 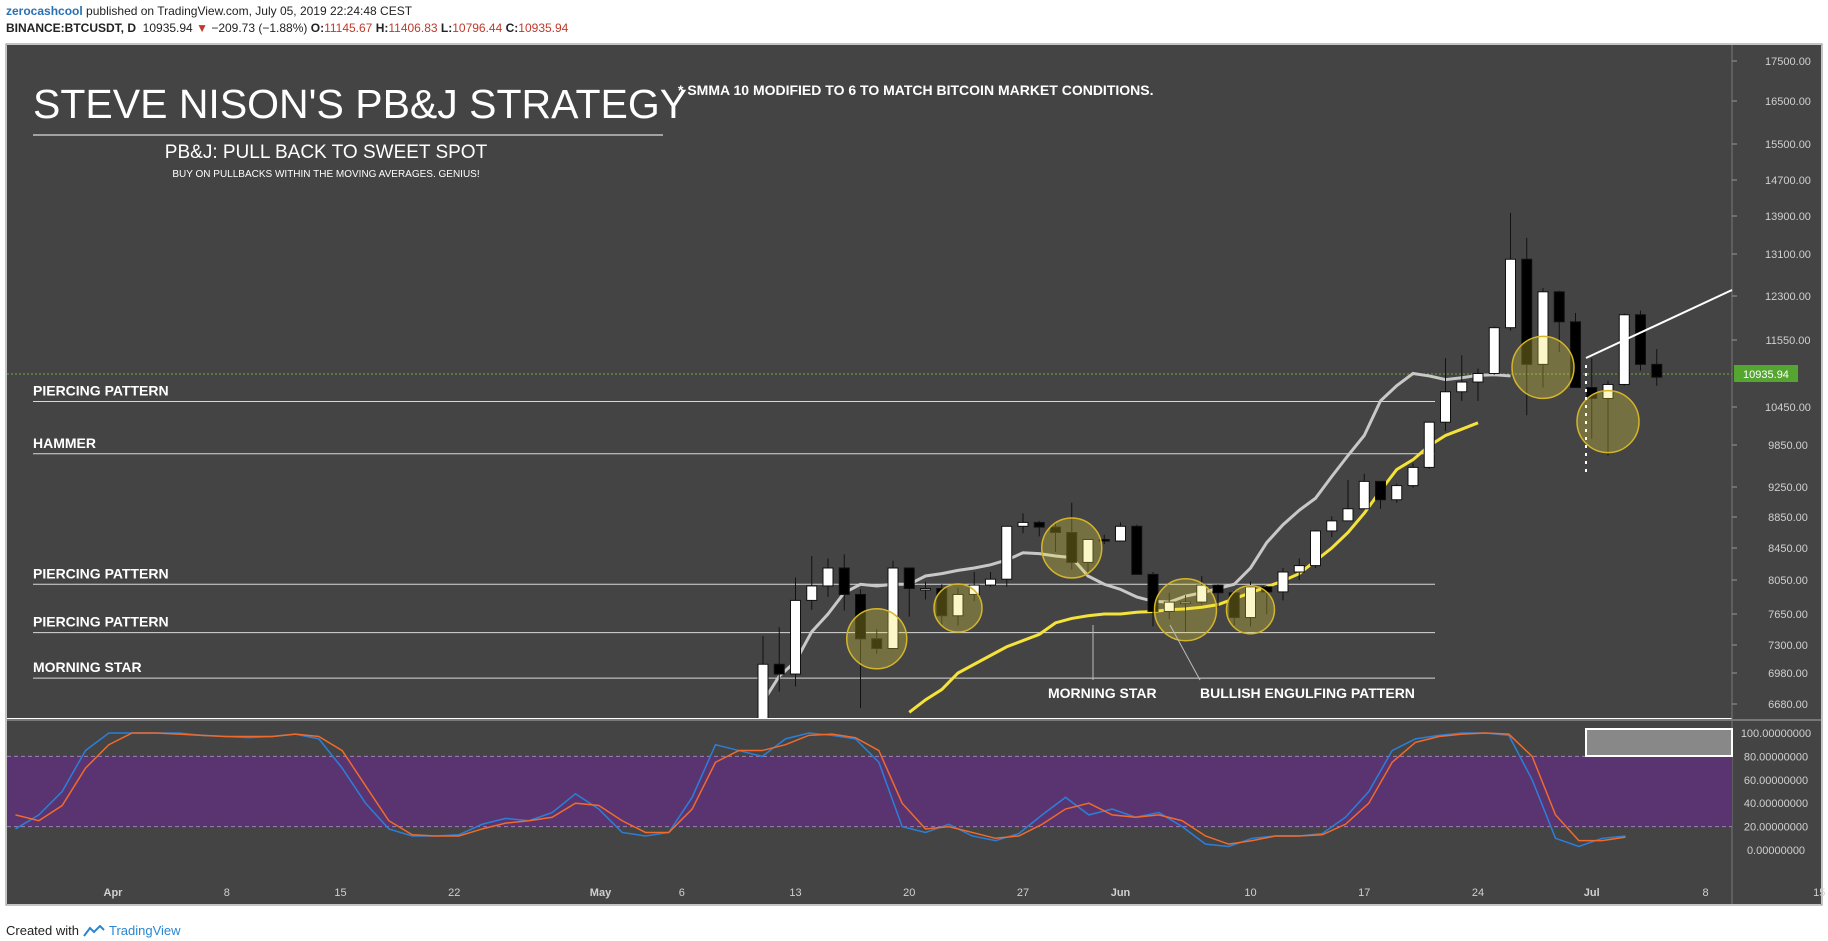 I want to click on bullish-engulfing-label: BULLISH ENGULFING PATTERN, so click(x=1307, y=693).